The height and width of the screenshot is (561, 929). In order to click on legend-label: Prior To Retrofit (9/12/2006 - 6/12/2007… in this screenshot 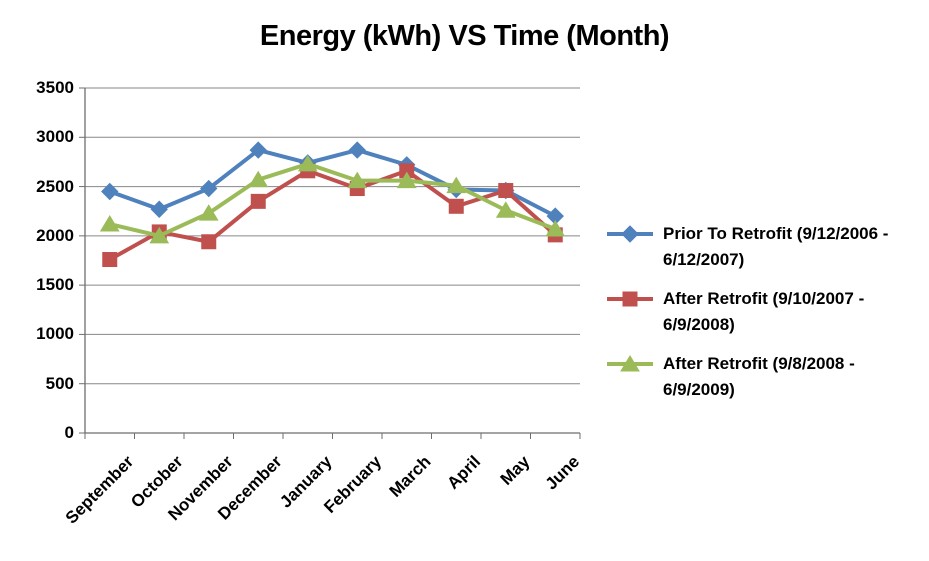, I will do `click(775, 247)`.